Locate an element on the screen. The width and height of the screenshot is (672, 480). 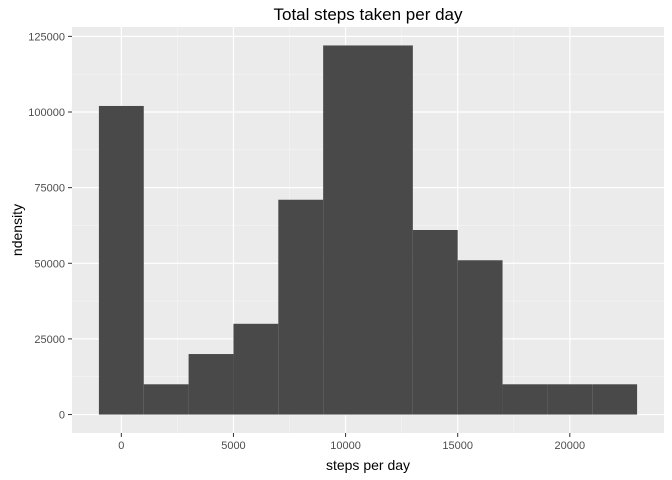
x-axis-title: steps per day is located at coordinates (368, 465).